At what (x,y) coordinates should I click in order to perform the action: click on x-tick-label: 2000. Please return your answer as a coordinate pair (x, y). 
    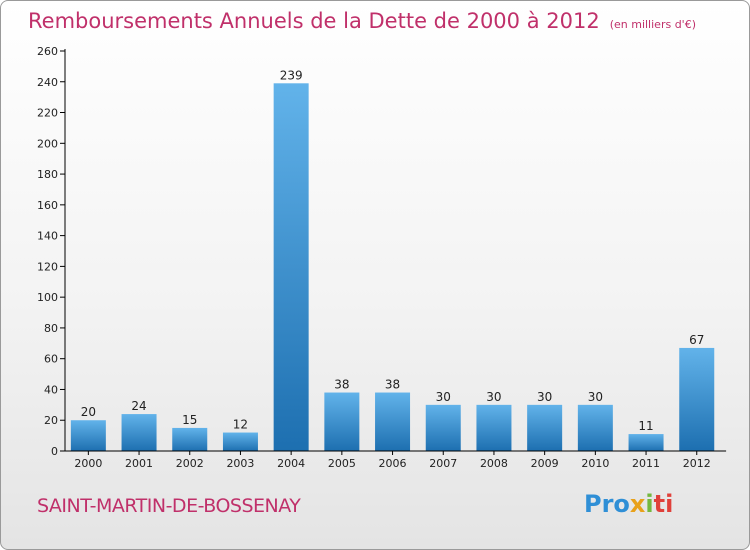
    Looking at the image, I should click on (88, 463).